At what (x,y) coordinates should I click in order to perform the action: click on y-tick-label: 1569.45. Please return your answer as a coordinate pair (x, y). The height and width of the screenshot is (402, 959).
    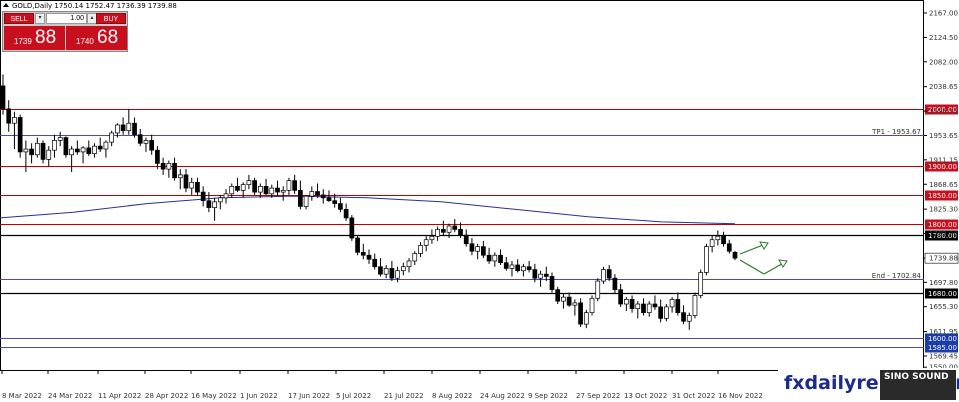
    Looking at the image, I should click on (943, 357).